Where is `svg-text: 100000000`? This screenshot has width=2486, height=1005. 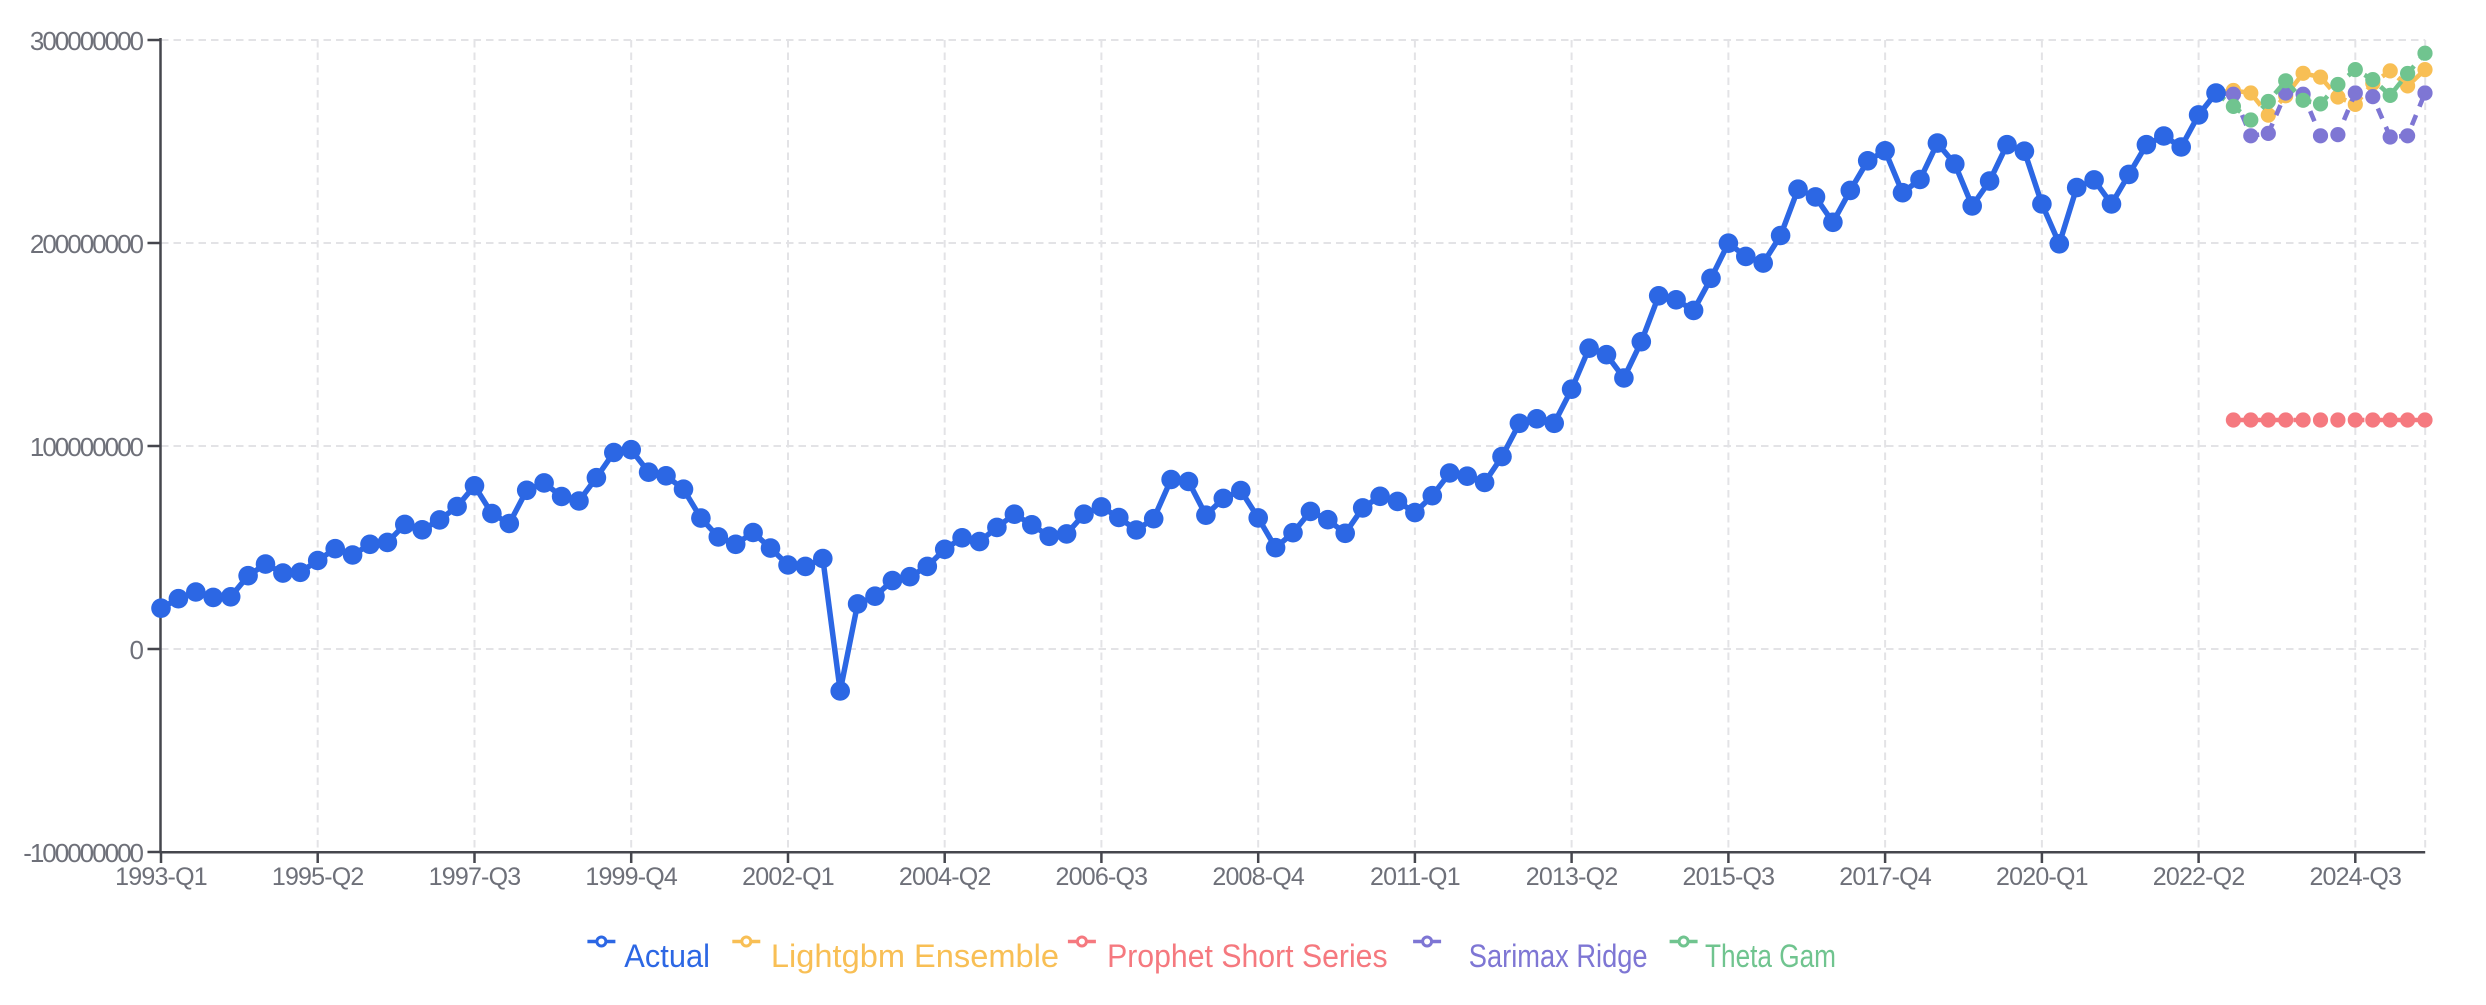 svg-text: 100000000 is located at coordinates (87, 447).